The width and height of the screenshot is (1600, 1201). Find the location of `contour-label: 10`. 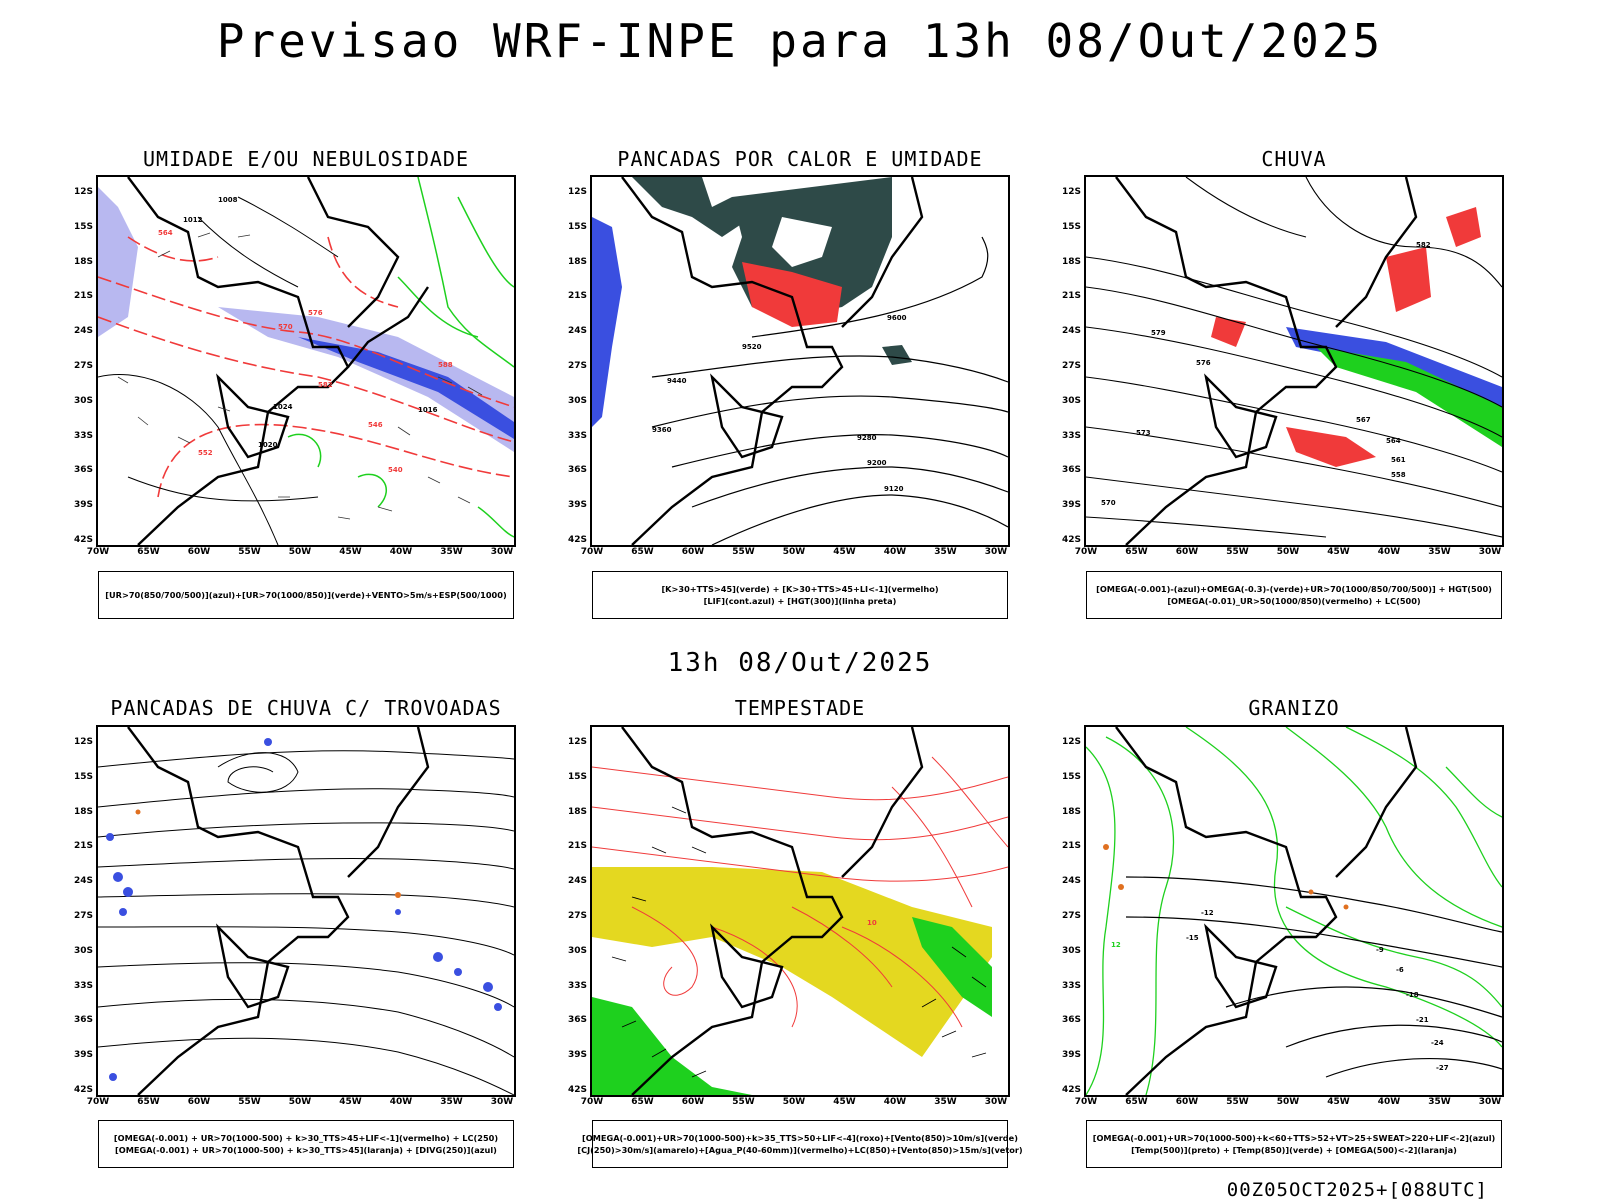

contour-label: 10 is located at coordinates (872, 923).